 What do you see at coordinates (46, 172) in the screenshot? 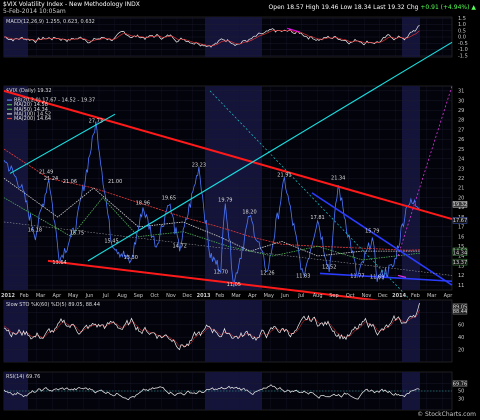
I see `price-annotation: 21.49` at bounding box center [46, 172].